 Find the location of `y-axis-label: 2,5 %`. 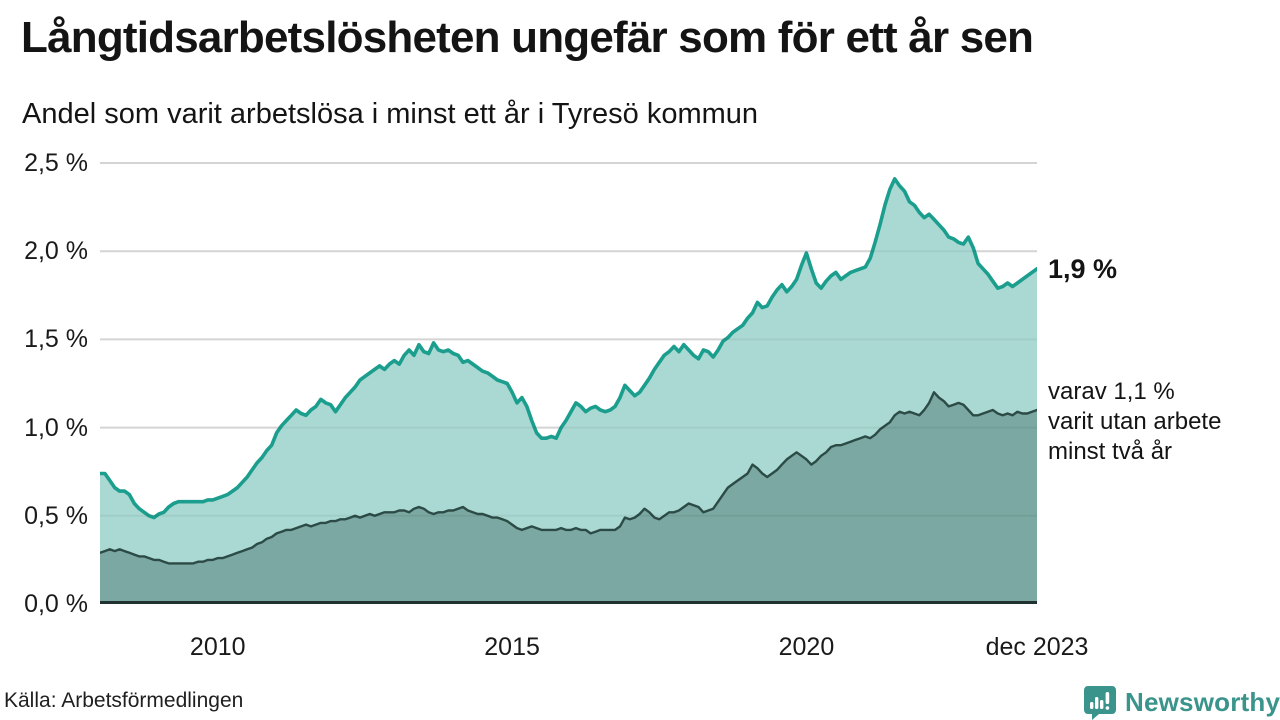

y-axis-label: 2,5 % is located at coordinates (56, 163).